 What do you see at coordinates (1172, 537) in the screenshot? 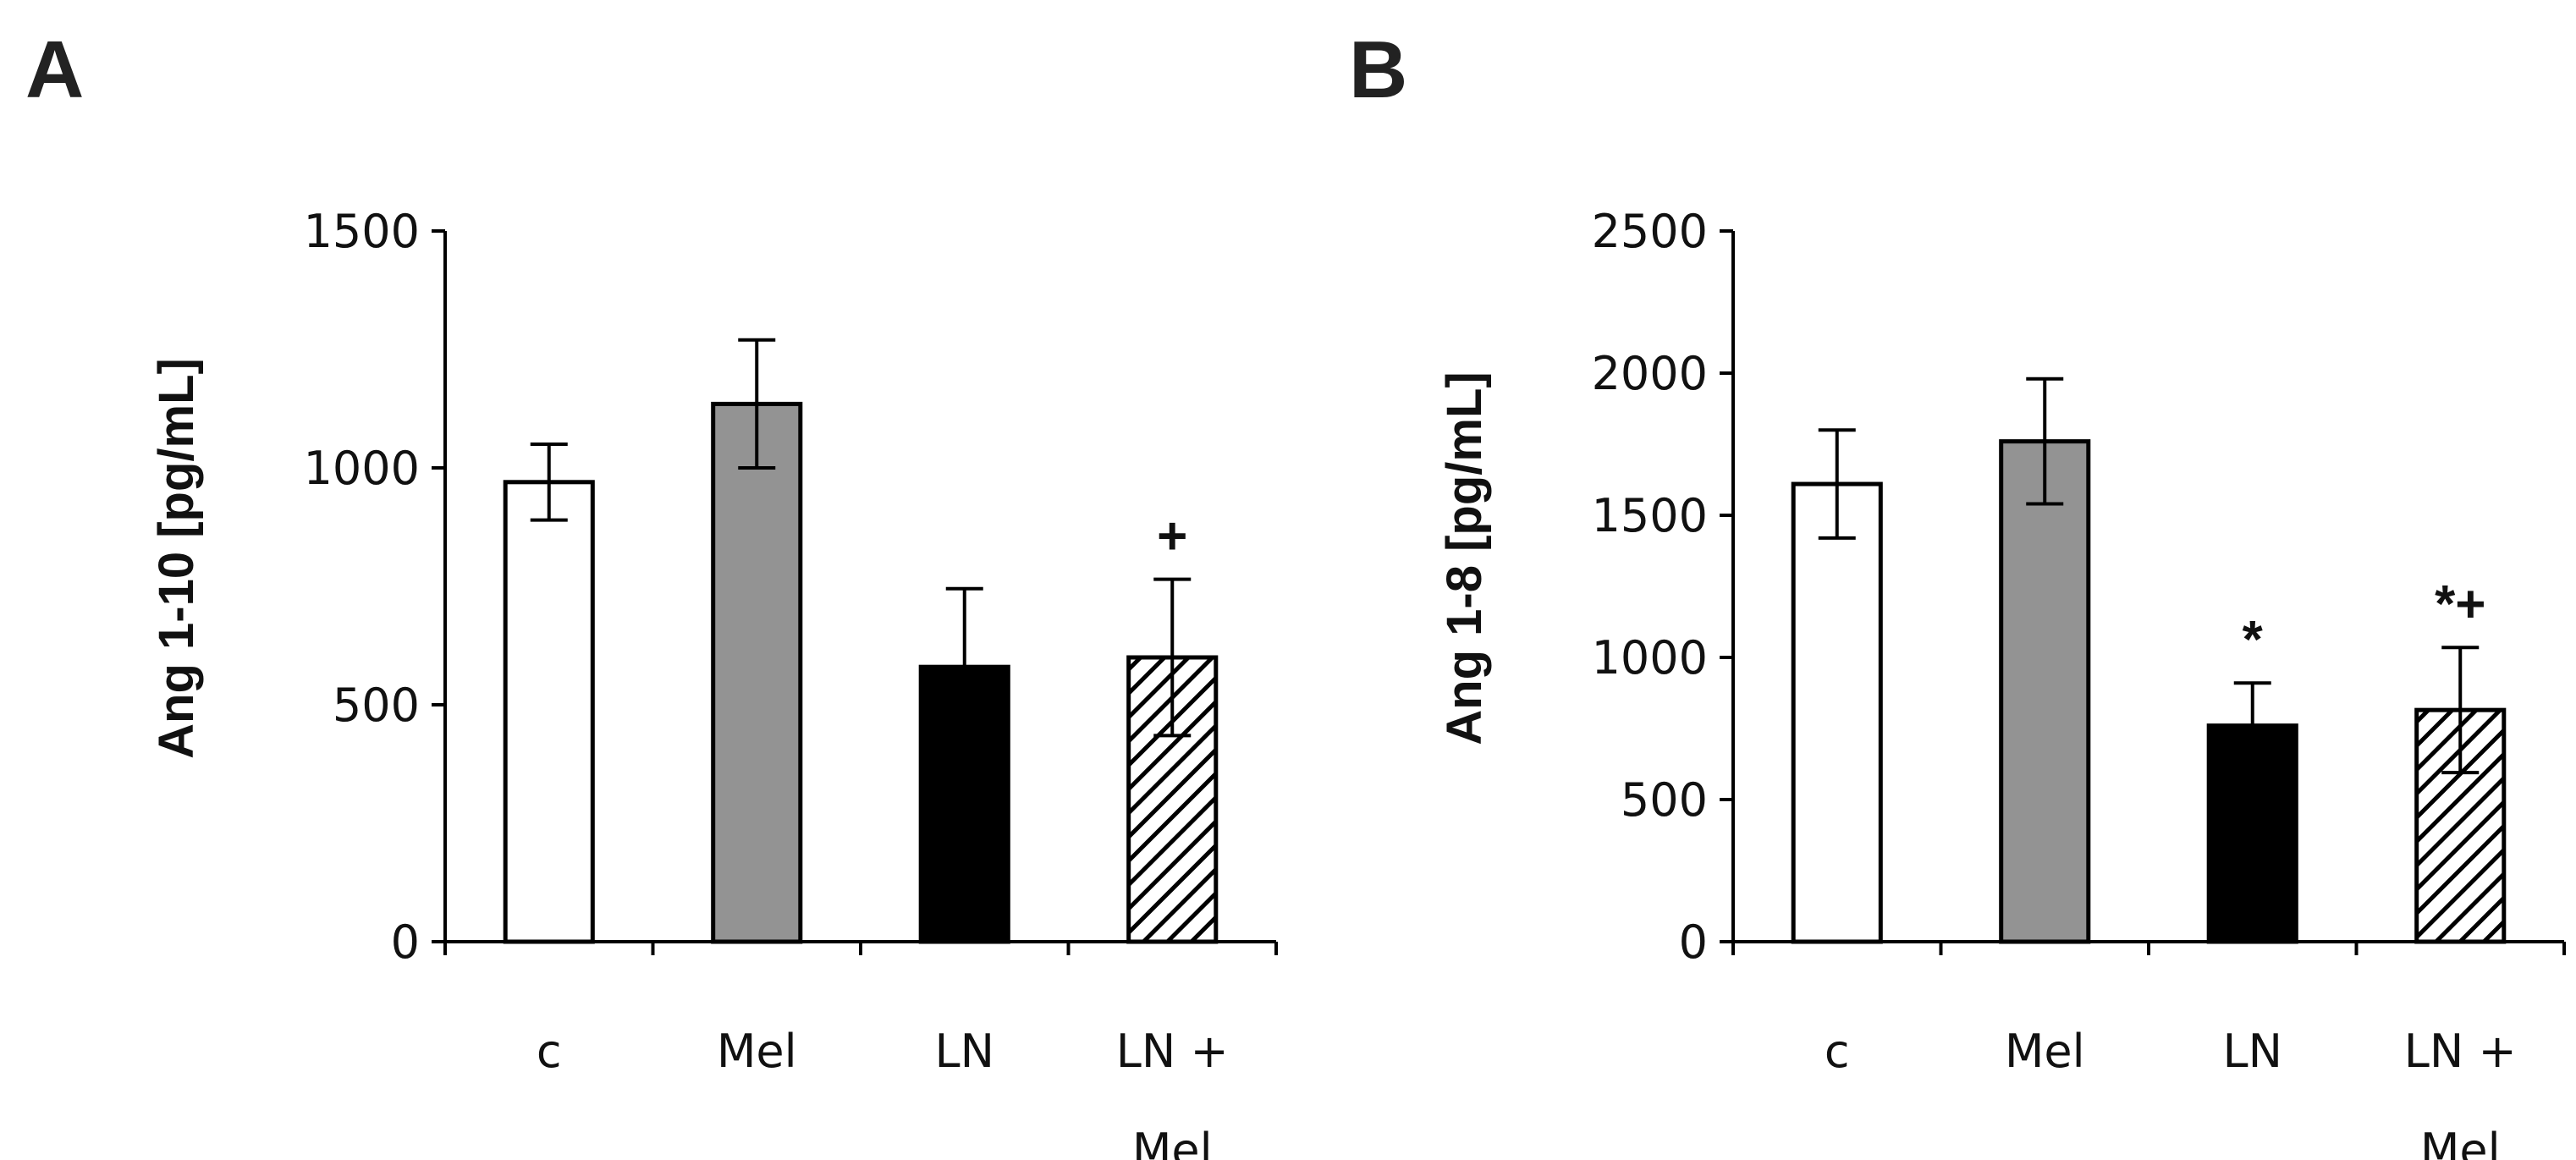
I see `significance-annotation: +` at bounding box center [1172, 537].